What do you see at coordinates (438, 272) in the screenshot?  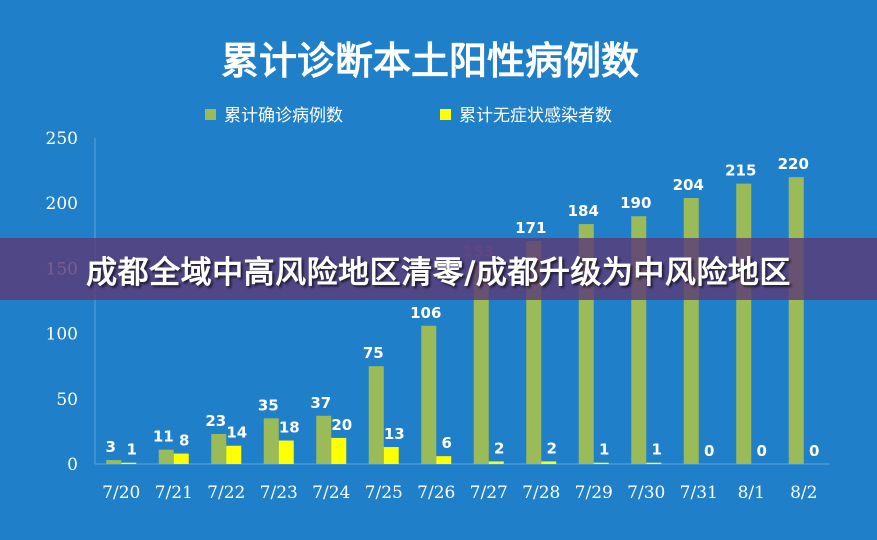 I see `banner-text: 成都全域中高风险地区清零/成都升级为中风险地区` at bounding box center [438, 272].